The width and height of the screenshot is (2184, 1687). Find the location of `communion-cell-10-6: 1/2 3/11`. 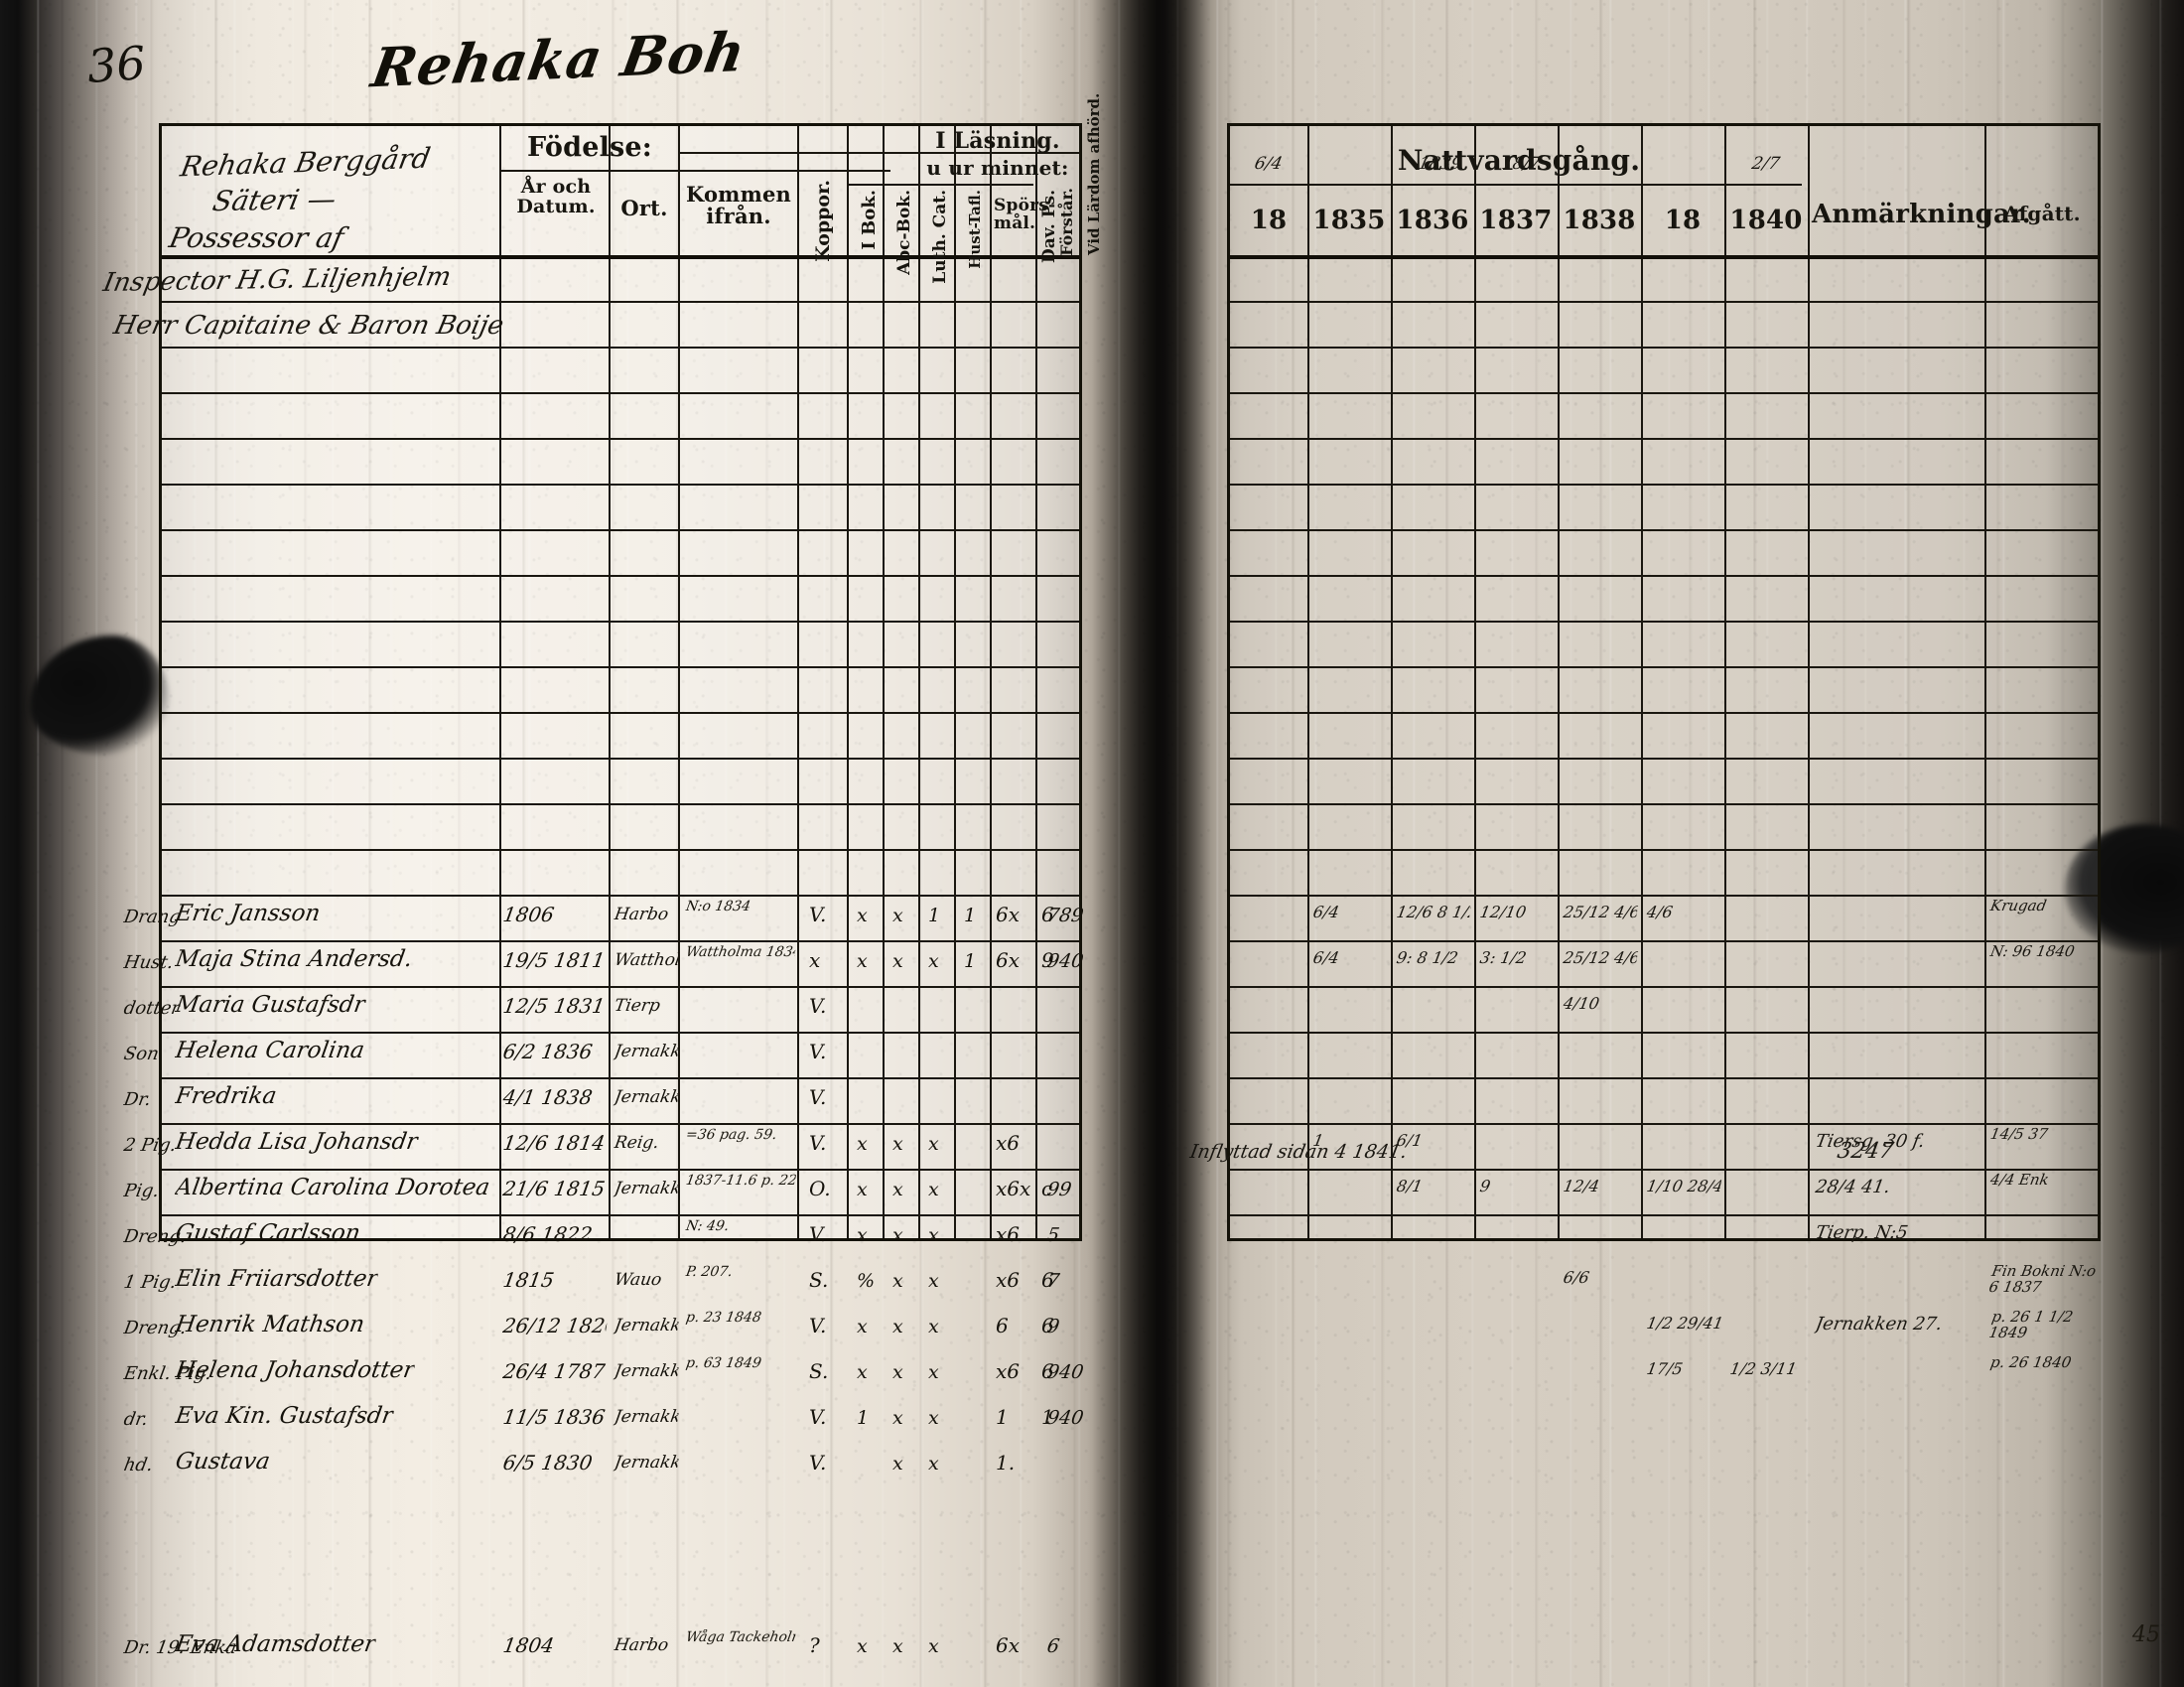

communion-cell-10-6: 1/2 3/11 is located at coordinates (1763, 1368).